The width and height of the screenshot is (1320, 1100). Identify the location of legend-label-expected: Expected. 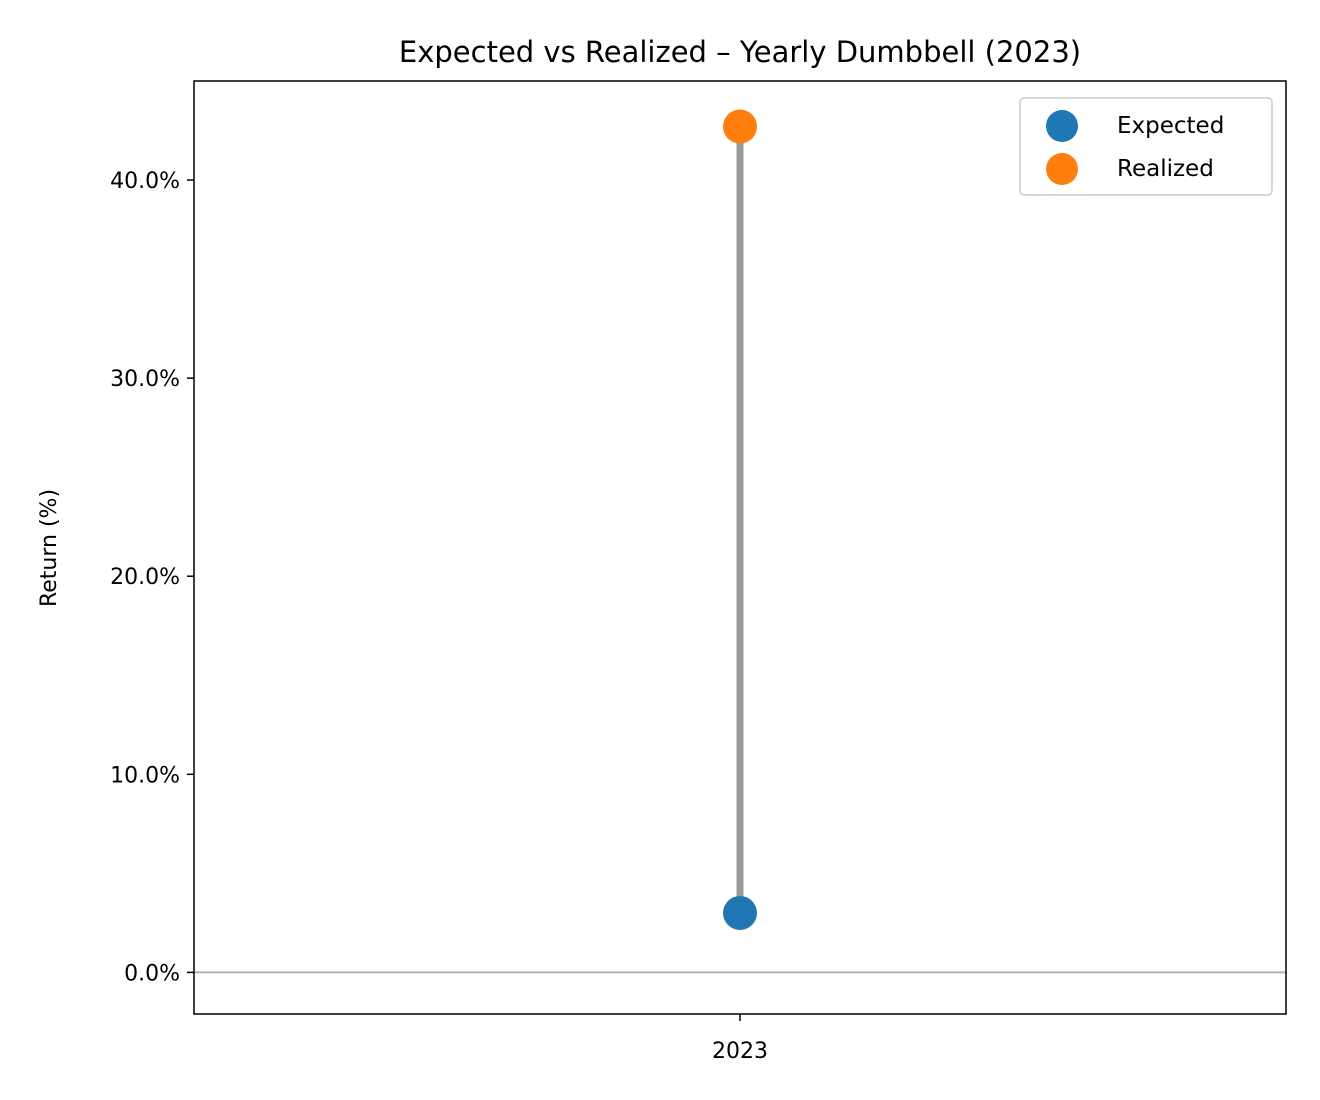
(1170, 126).